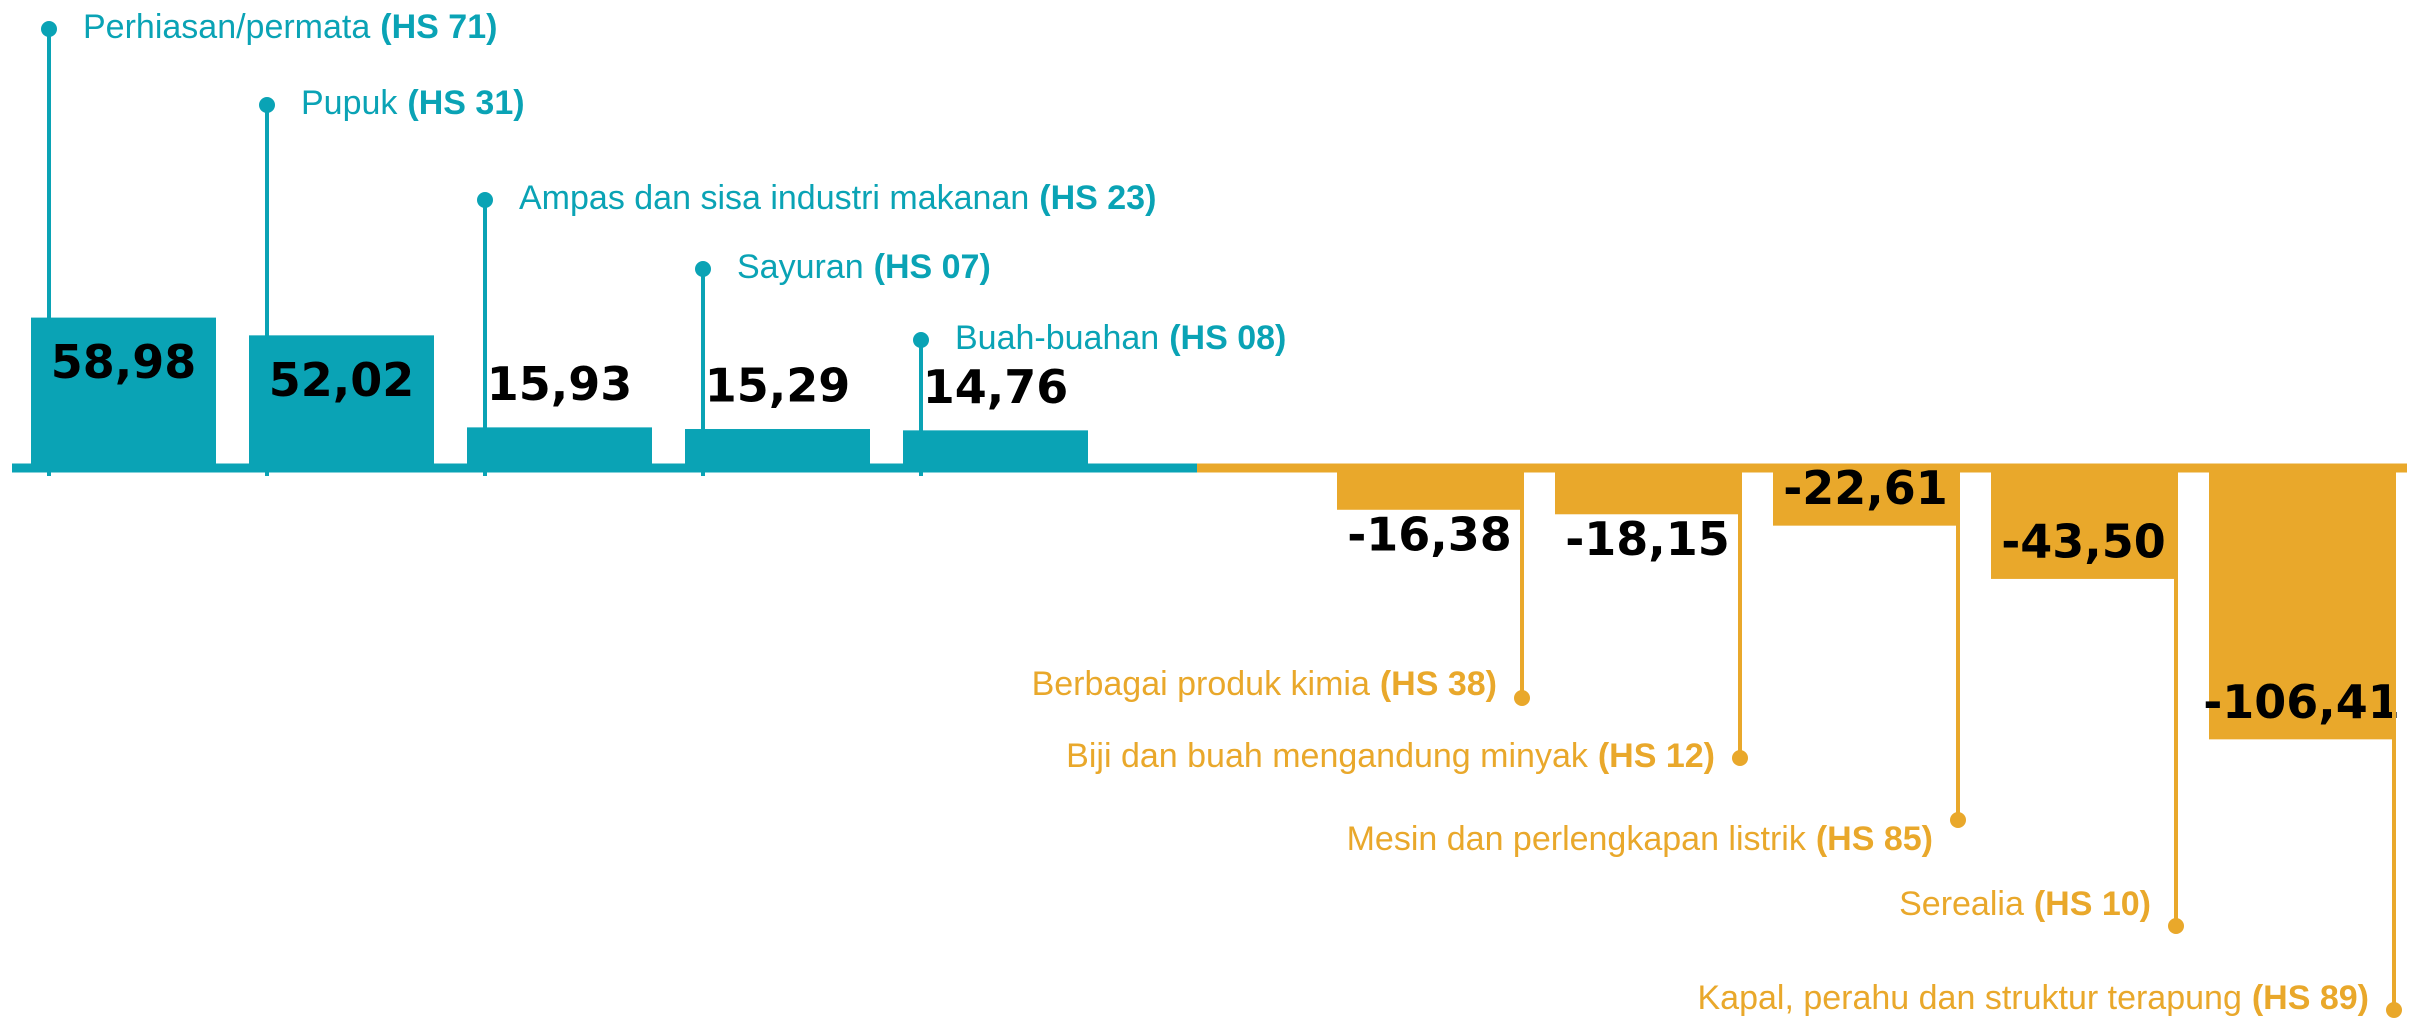 Image resolution: width=2412 pixels, height=1023 pixels. I want to click on value-label: 58,98, so click(124, 362).